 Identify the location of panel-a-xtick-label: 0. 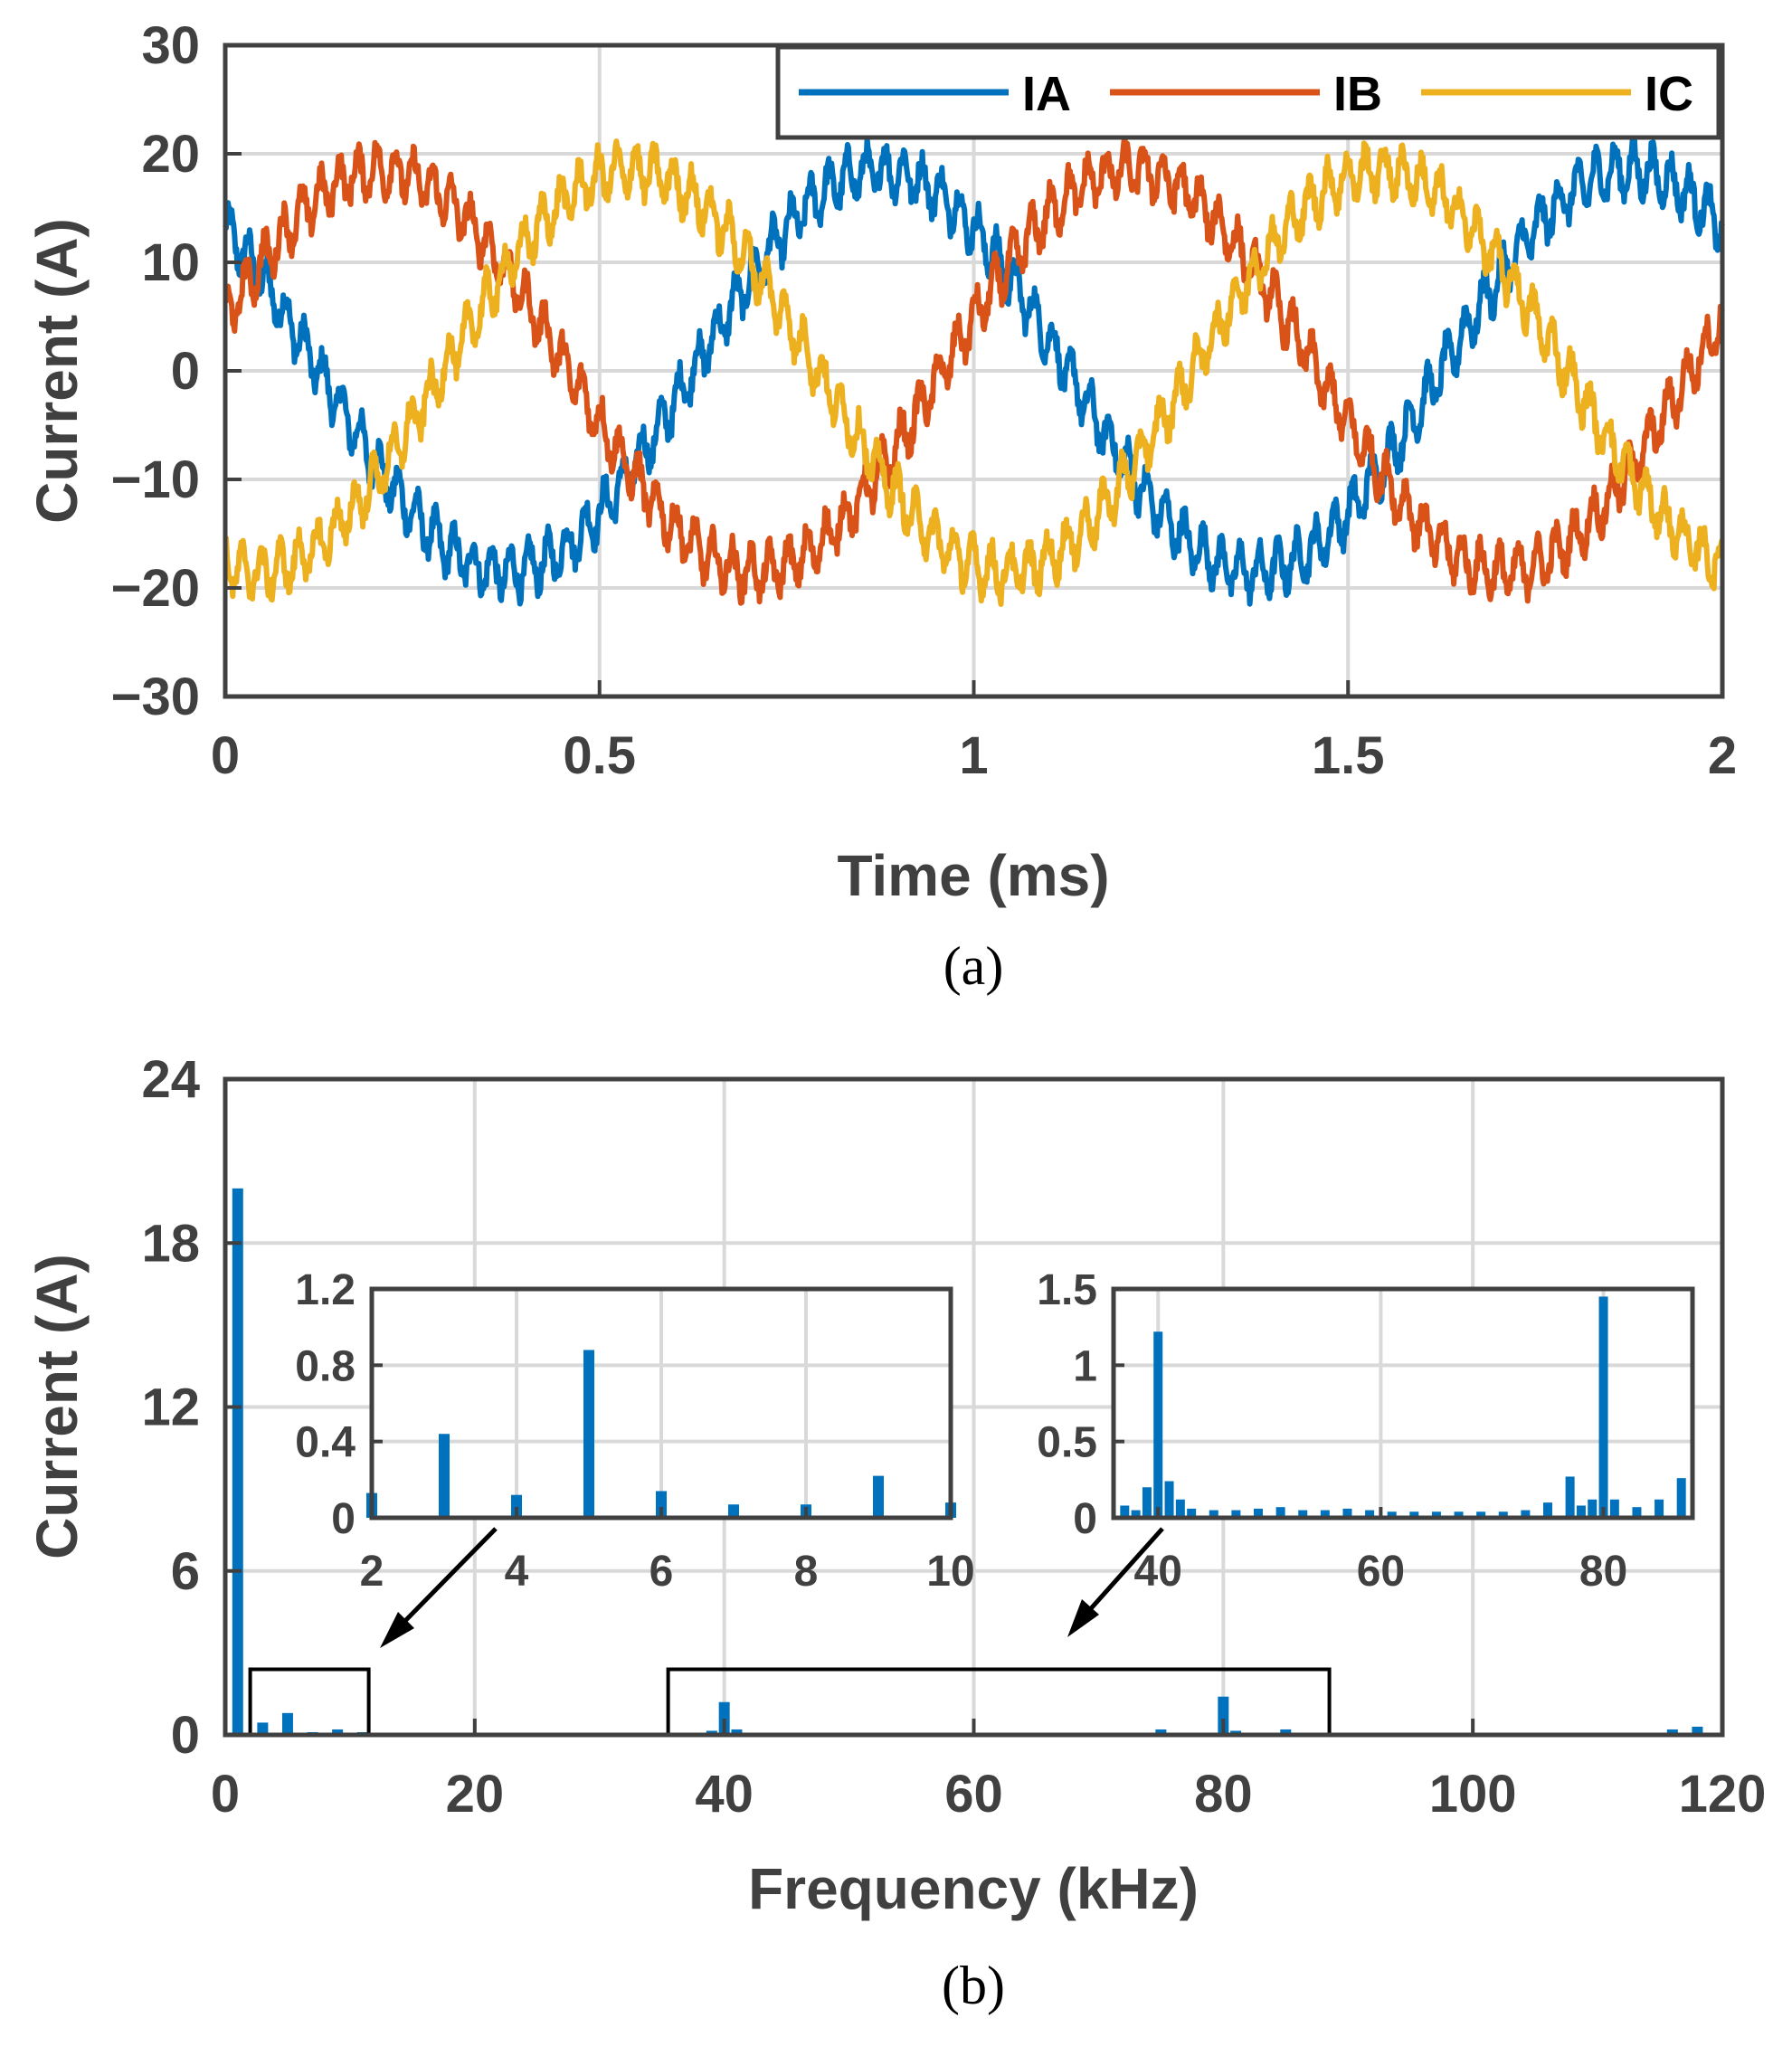
(225, 756).